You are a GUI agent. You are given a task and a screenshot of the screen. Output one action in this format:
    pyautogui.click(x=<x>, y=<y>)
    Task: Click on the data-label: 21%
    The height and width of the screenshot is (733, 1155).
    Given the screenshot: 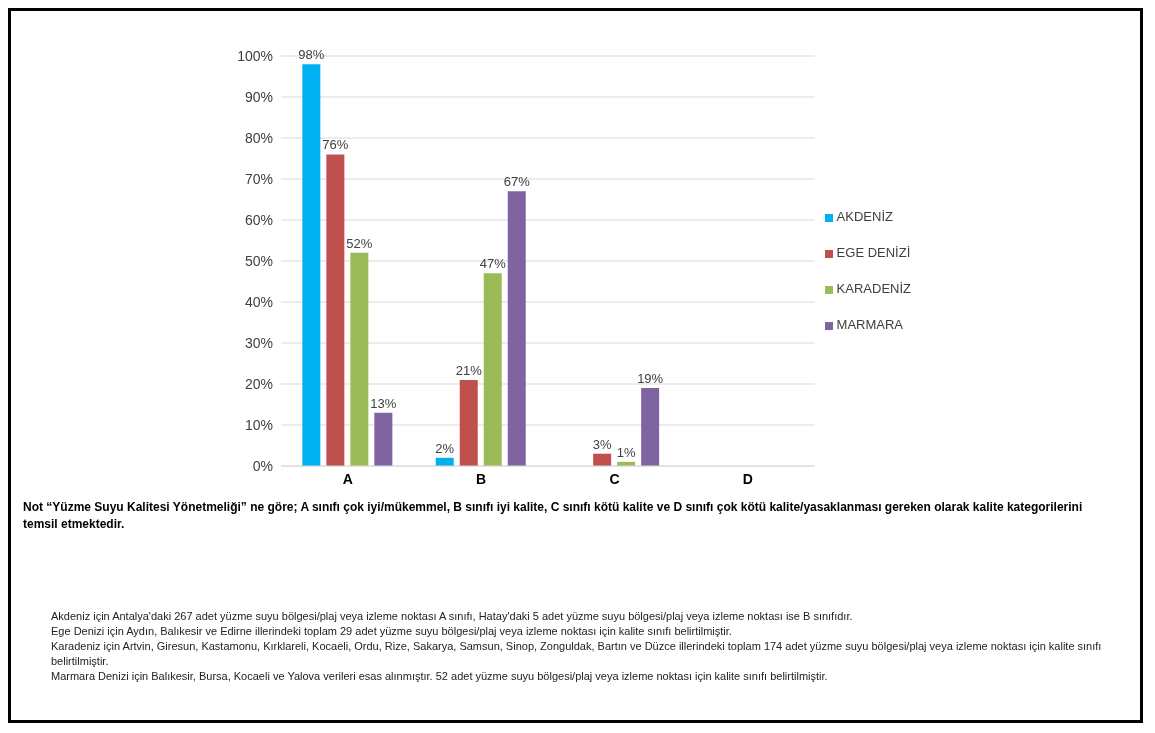 What is the action you would take?
    pyautogui.click(x=469, y=370)
    